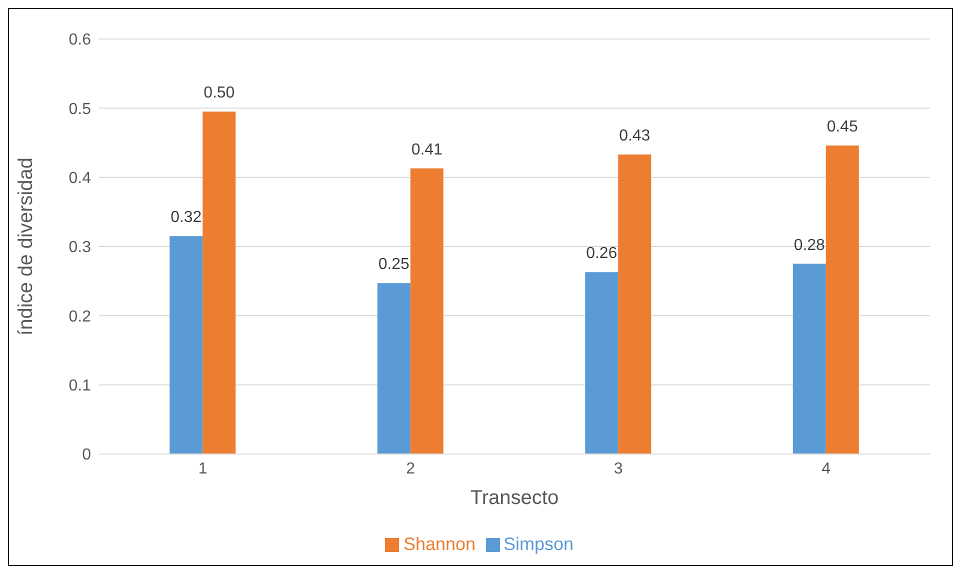 The image size is (963, 576). I want to click on data-label: 0.43, so click(634, 136).